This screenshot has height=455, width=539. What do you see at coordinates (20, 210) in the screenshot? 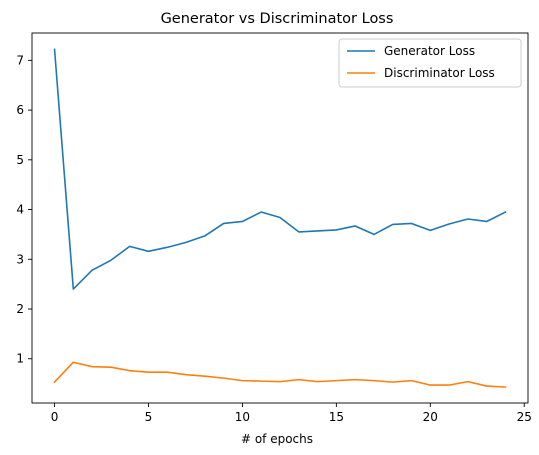
I see `y-tick-label: 4` at bounding box center [20, 210].